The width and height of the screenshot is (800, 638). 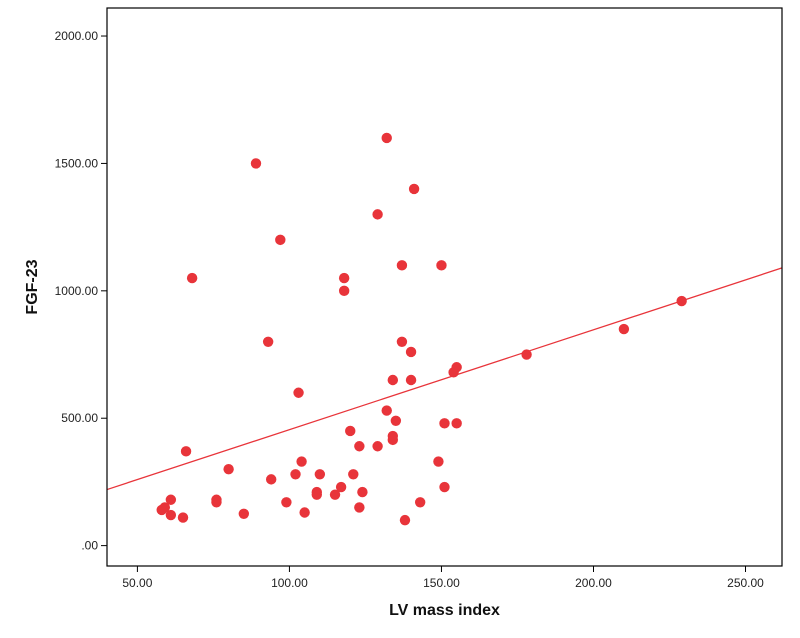 What do you see at coordinates (77, 36) in the screenshot?
I see `y-tick-label: 2000.00` at bounding box center [77, 36].